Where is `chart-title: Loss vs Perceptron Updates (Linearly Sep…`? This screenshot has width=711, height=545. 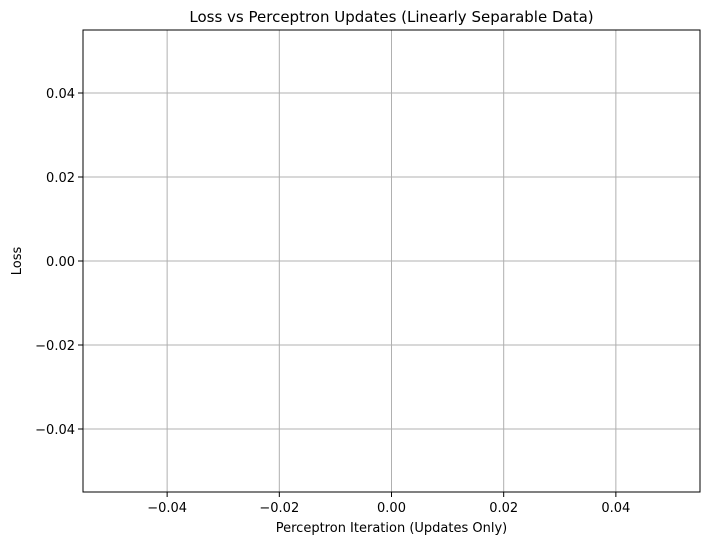
chart-title: Loss vs Perceptron Updates (Linearly Sep… is located at coordinates (391, 17).